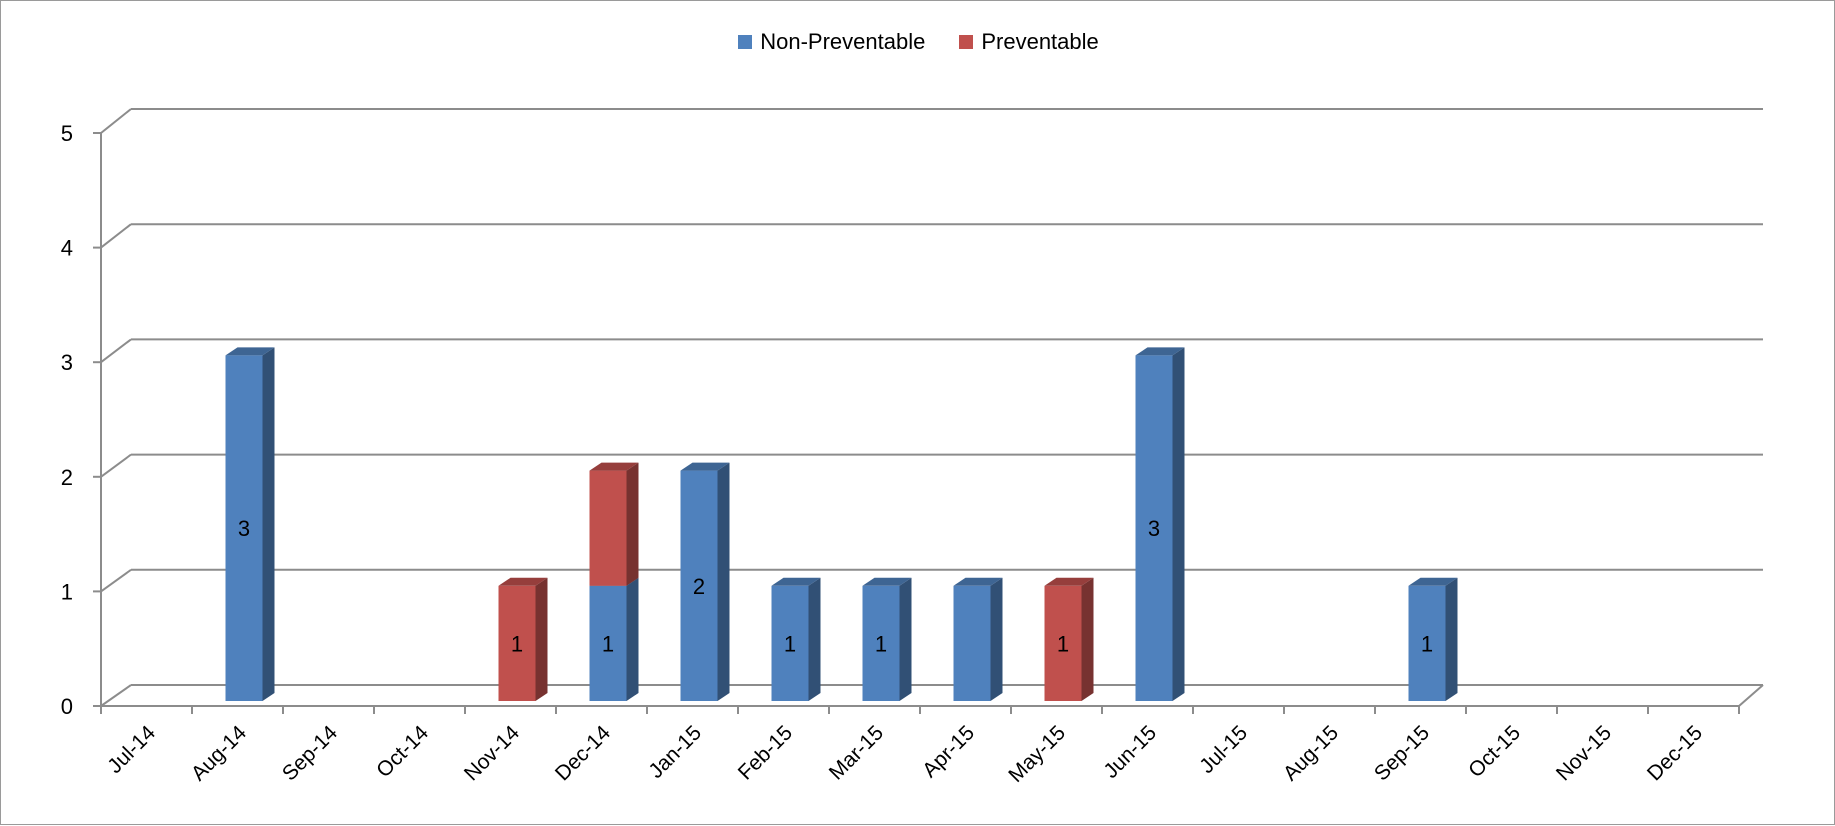  Describe the element at coordinates (1037, 754) in the screenshot. I see `x-tick-label: May-15` at that location.